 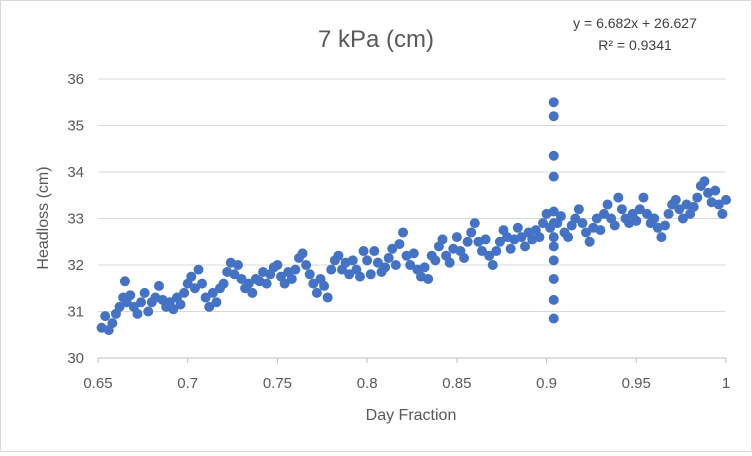 I want to click on y-tick-label: 32, so click(x=75, y=265).